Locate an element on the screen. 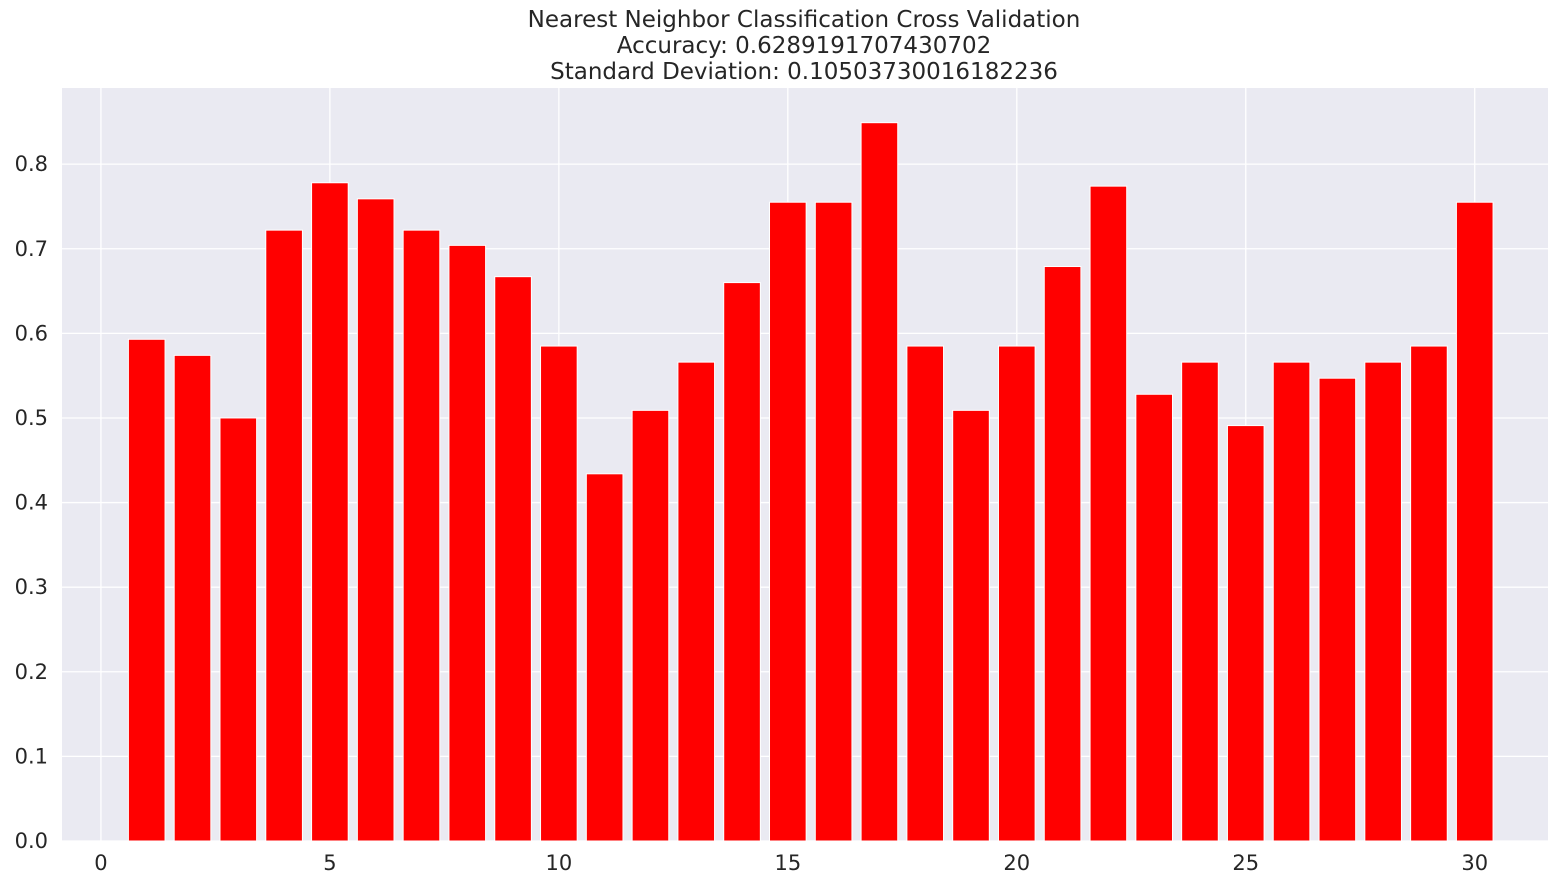 Image resolution: width=1559 pixels, height=893 pixels. x-tick-label: 30 is located at coordinates (1474, 863).